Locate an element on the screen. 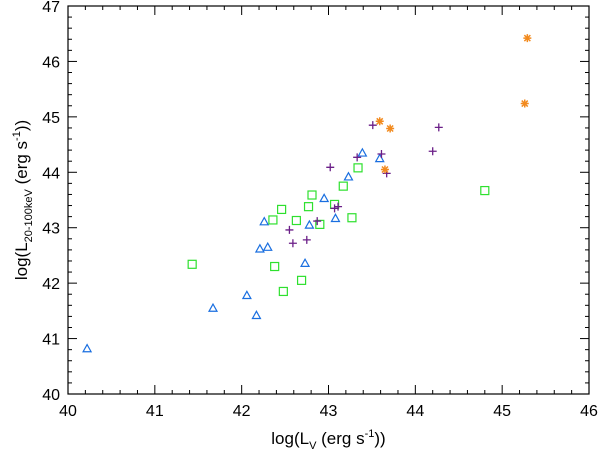 The height and width of the screenshot is (453, 599). y-tick-label: 40 is located at coordinates (51, 395).